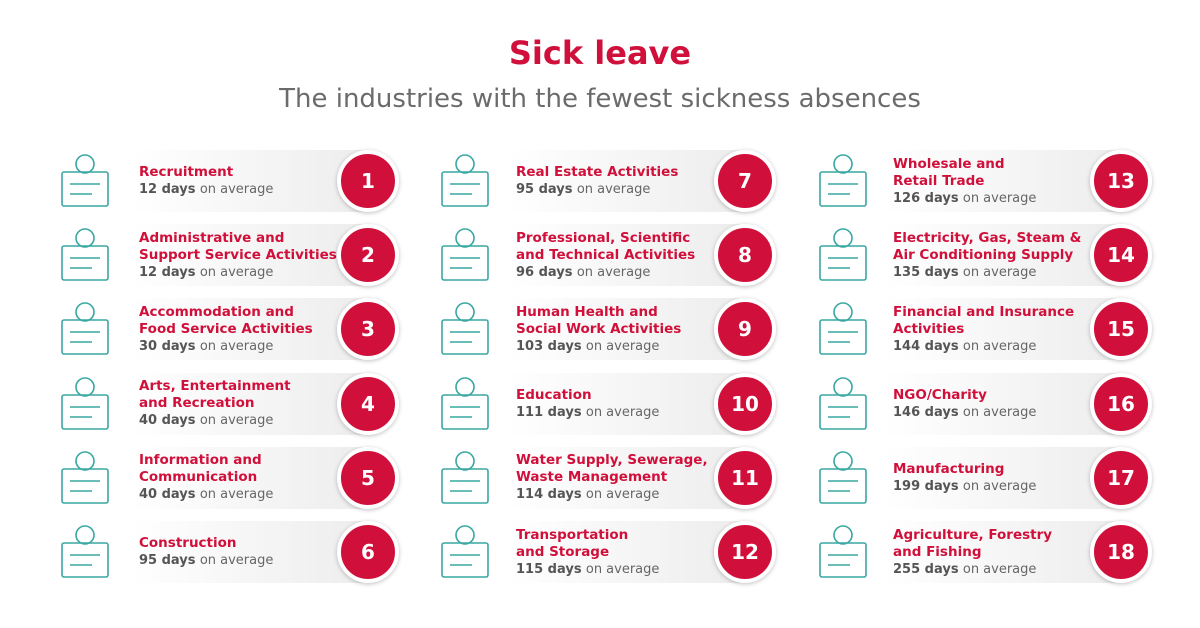 This screenshot has height=628, width=1200. What do you see at coordinates (544, 272) in the screenshot?
I see `days: 96 days` at bounding box center [544, 272].